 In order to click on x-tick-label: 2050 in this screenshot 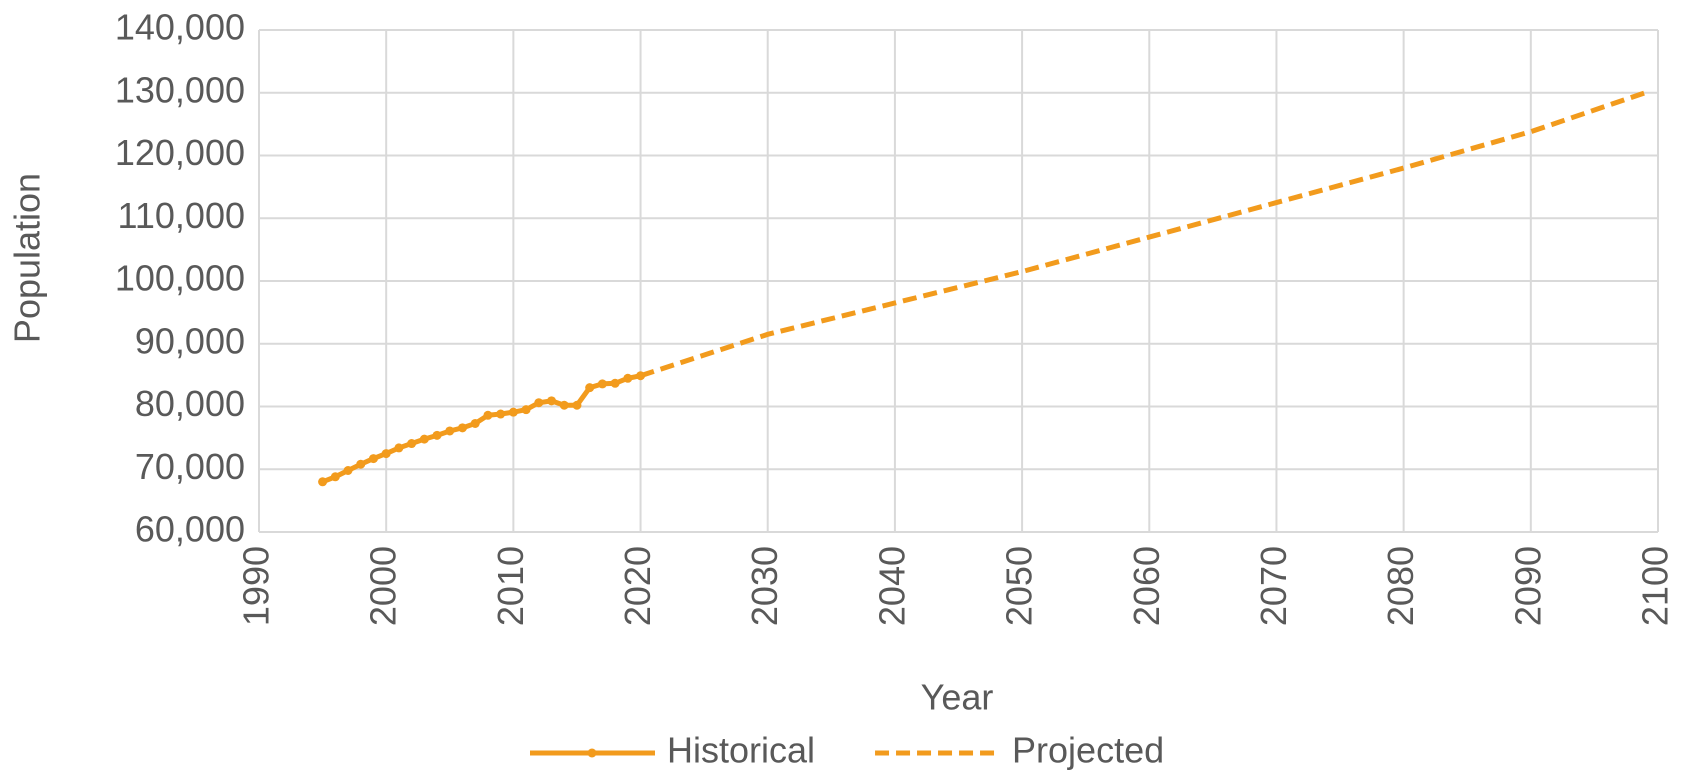, I will do `click(1019, 586)`.